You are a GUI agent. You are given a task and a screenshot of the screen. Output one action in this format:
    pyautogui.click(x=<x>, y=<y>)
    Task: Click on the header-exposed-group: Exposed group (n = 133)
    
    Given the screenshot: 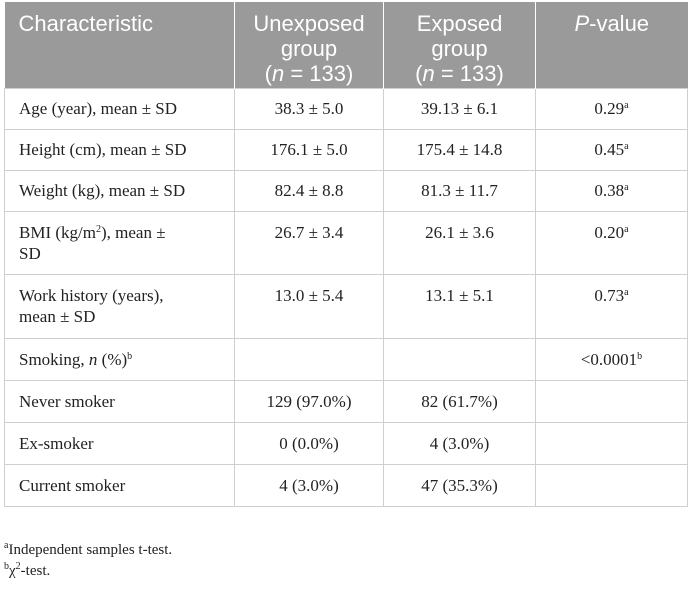 What is the action you would take?
    pyautogui.click(x=459, y=45)
    